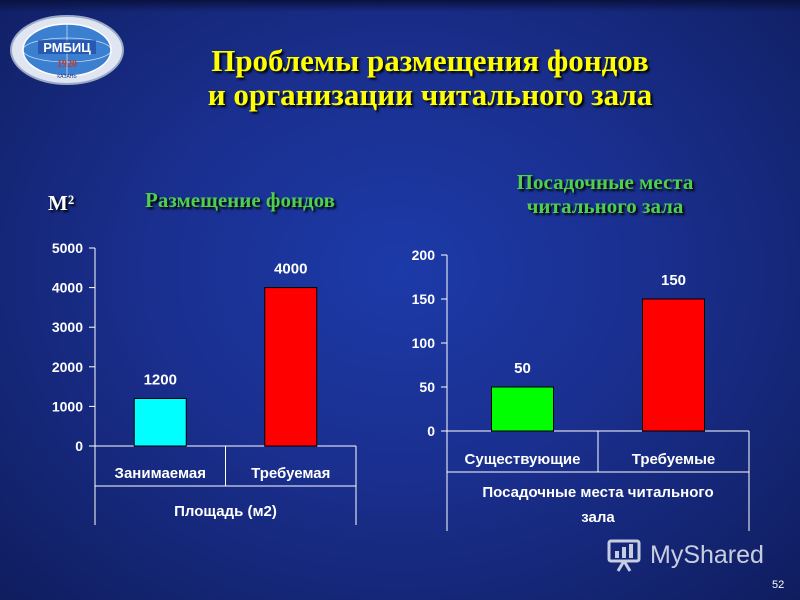 The width and height of the screenshot is (800, 600). What do you see at coordinates (160, 379) in the screenshot?
I see `chart-1-data-label-1: 1200` at bounding box center [160, 379].